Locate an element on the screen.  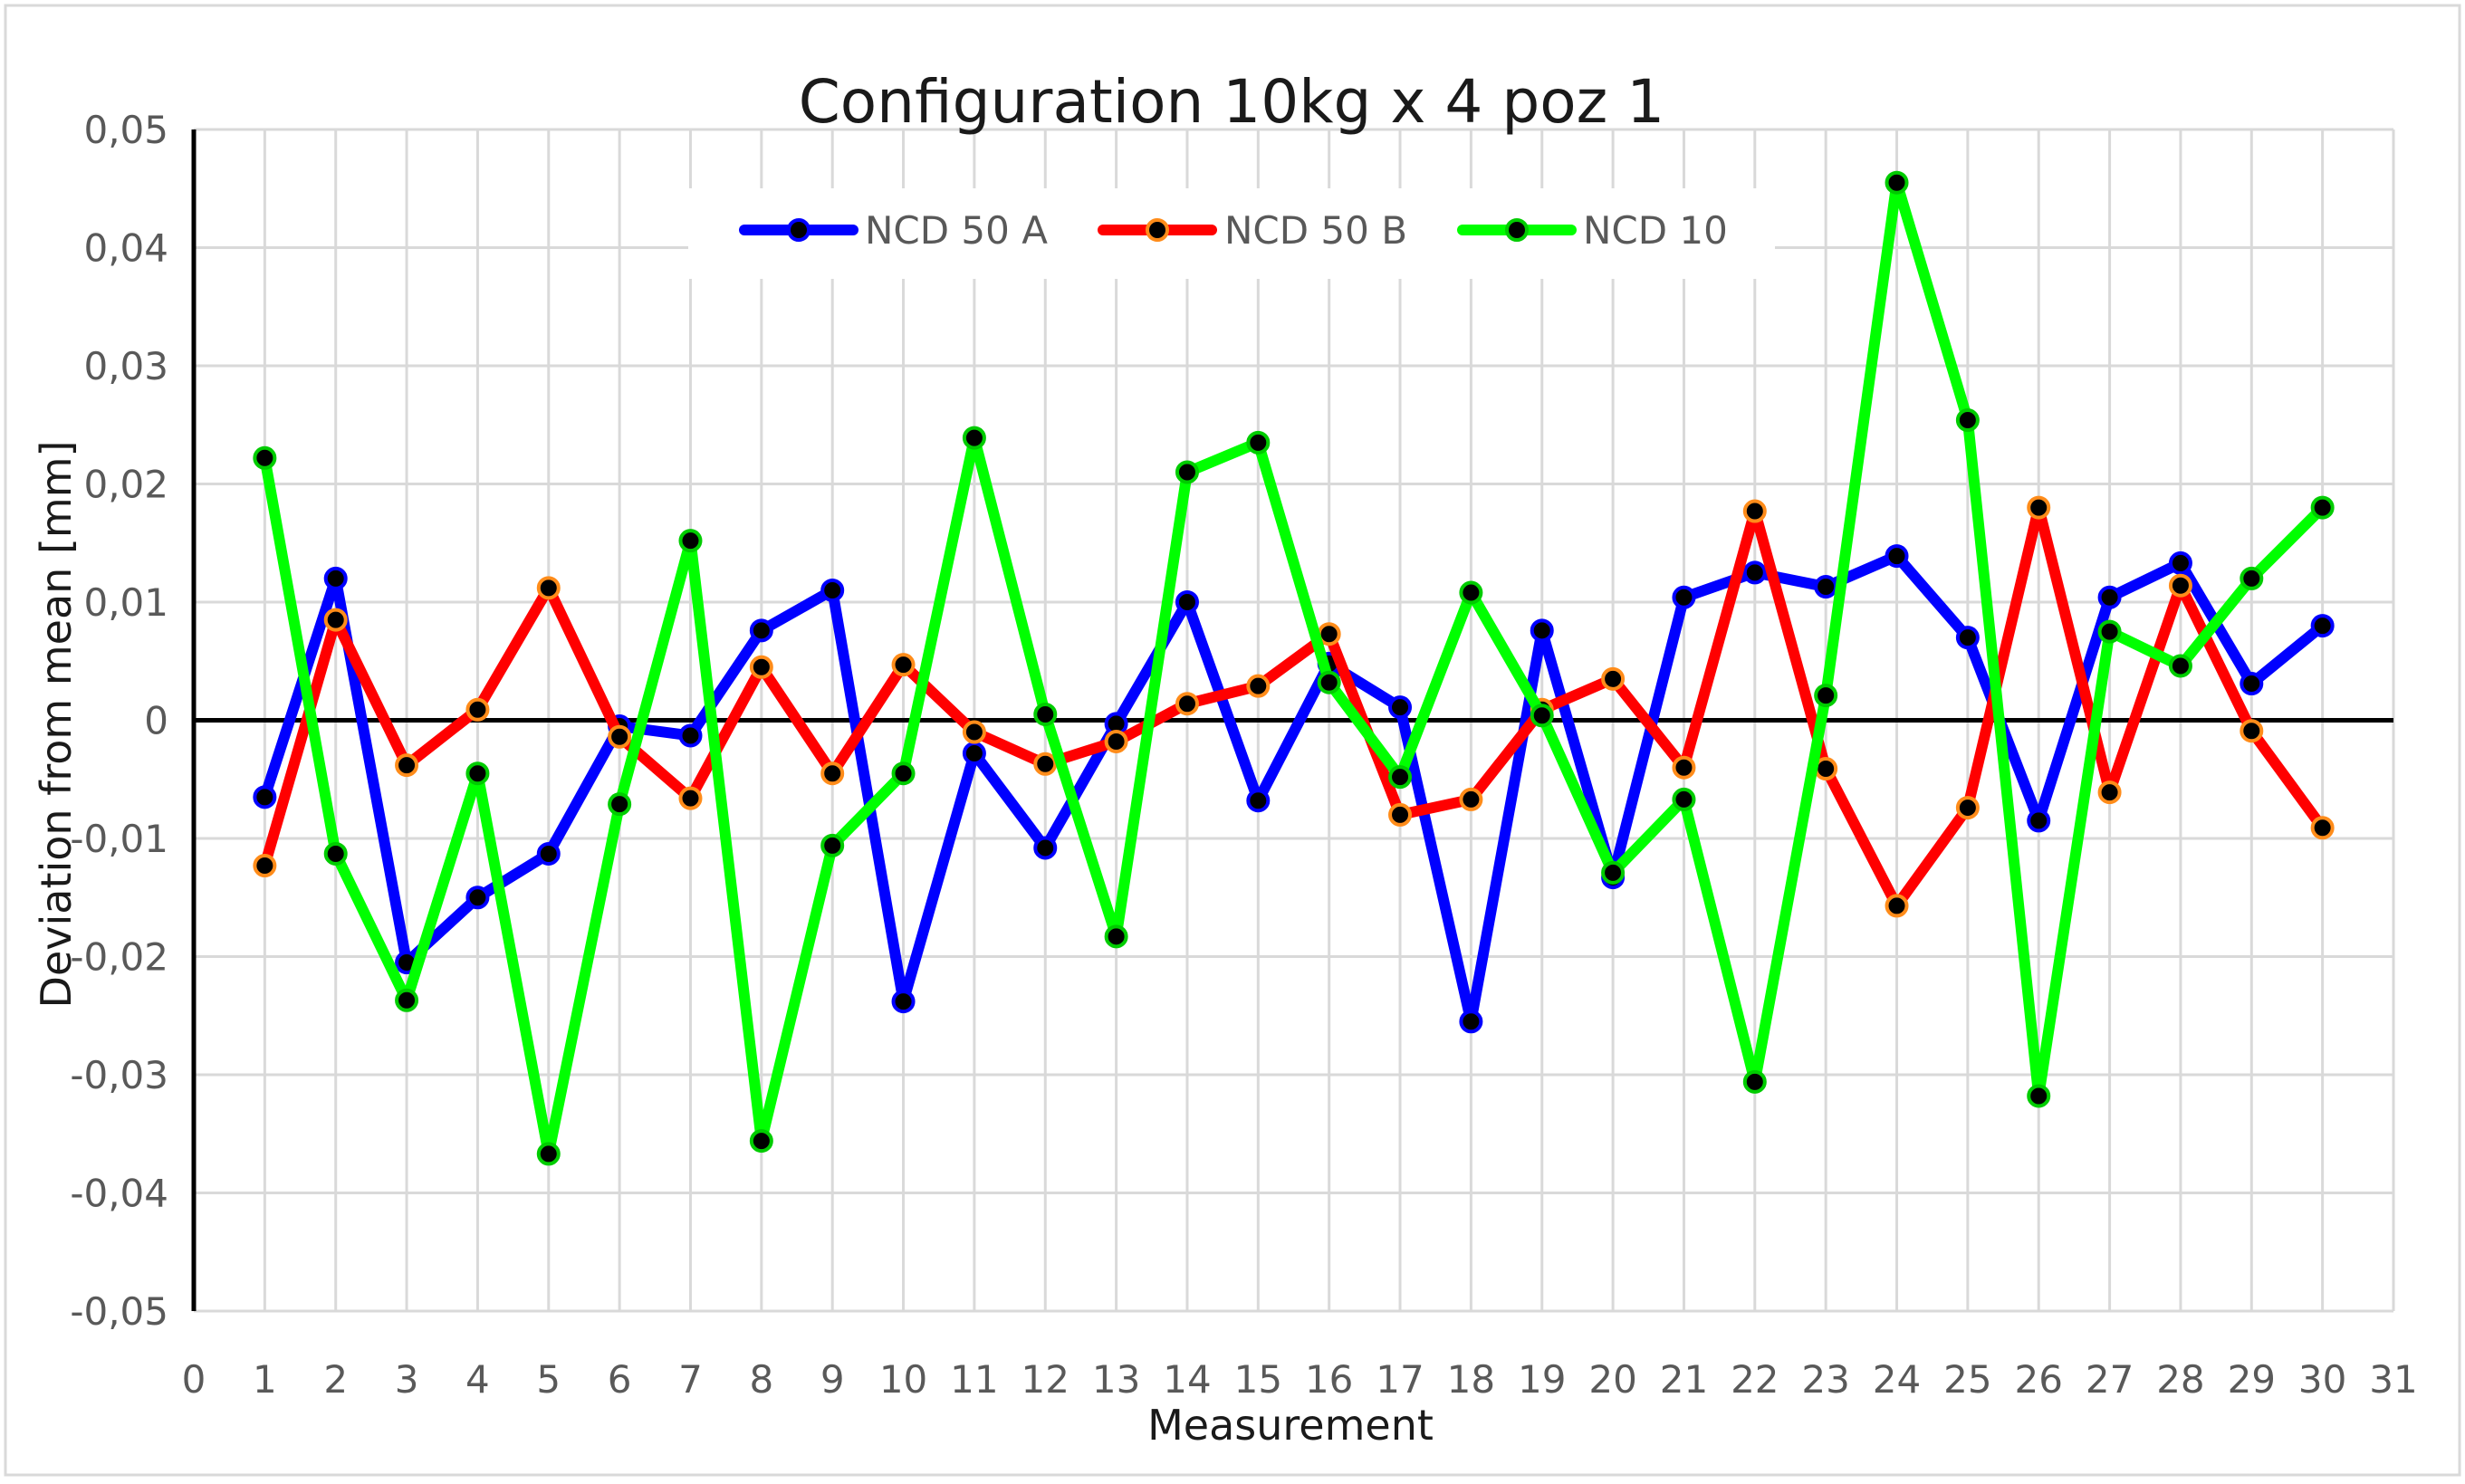
legend-label: NCD 50 A is located at coordinates (956, 230).